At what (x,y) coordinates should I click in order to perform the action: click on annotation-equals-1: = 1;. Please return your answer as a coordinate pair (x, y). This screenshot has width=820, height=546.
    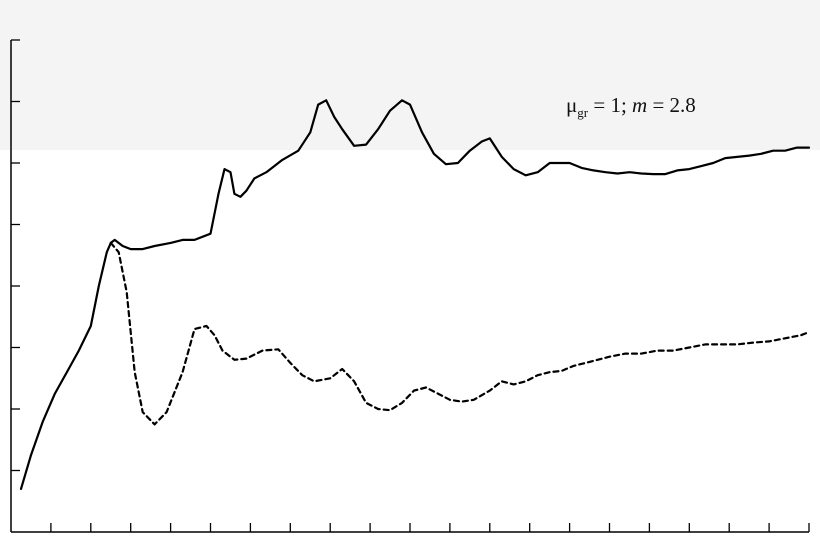
    Looking at the image, I should click on (610, 105).